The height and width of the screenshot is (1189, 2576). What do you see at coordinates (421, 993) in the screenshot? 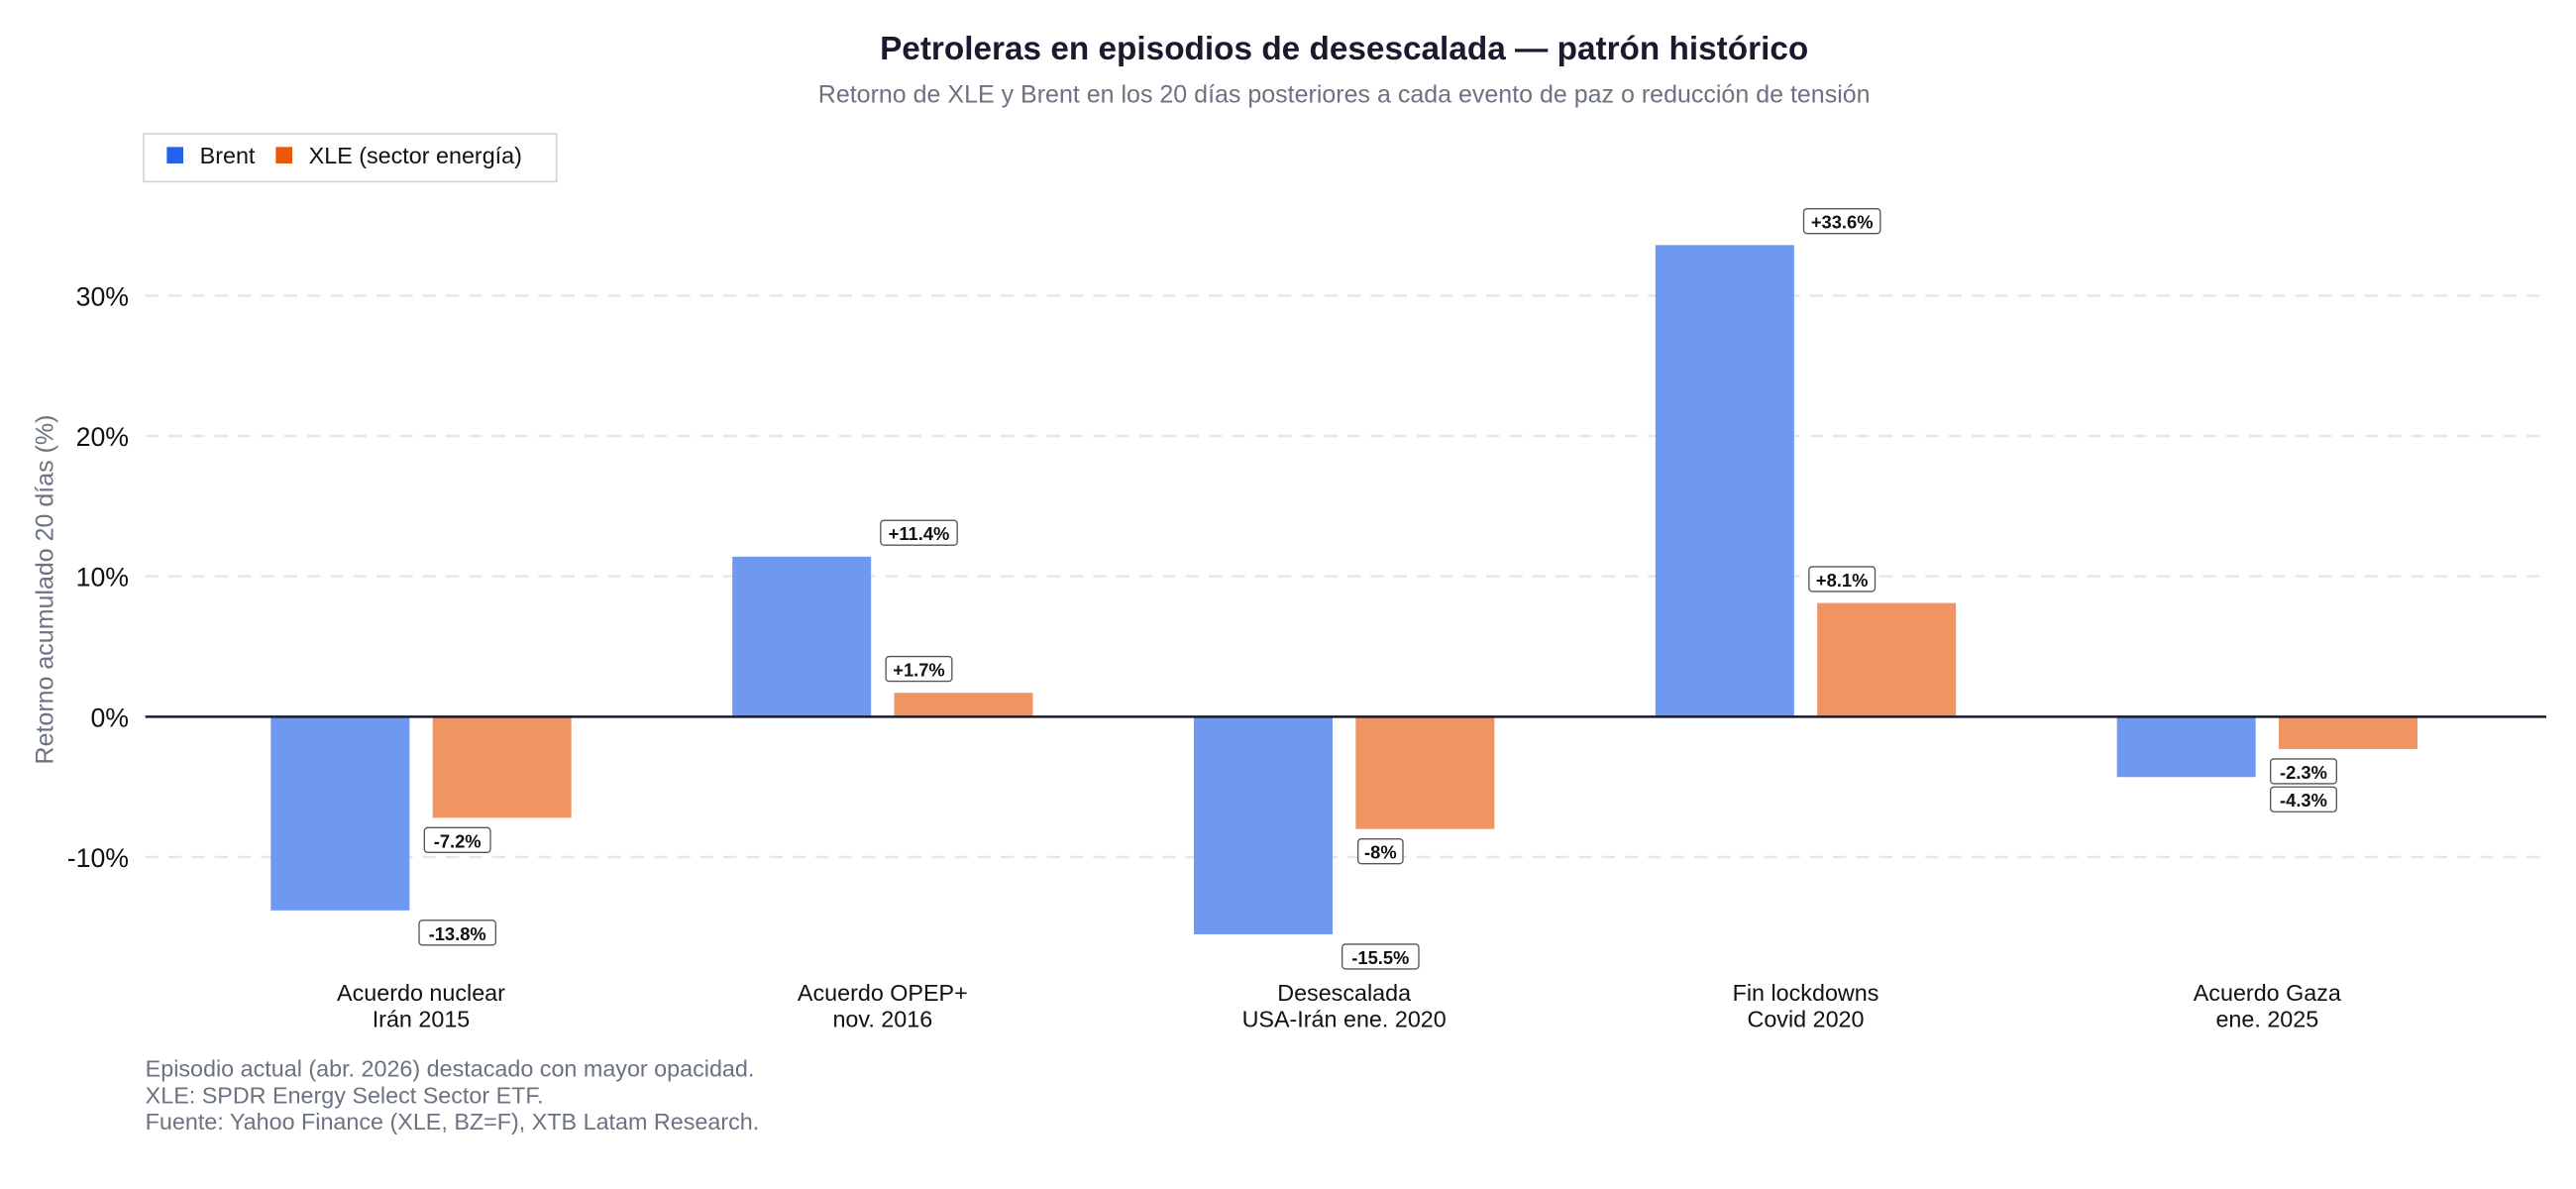
I see `x-tick-label: Acuerdo nuclear` at bounding box center [421, 993].